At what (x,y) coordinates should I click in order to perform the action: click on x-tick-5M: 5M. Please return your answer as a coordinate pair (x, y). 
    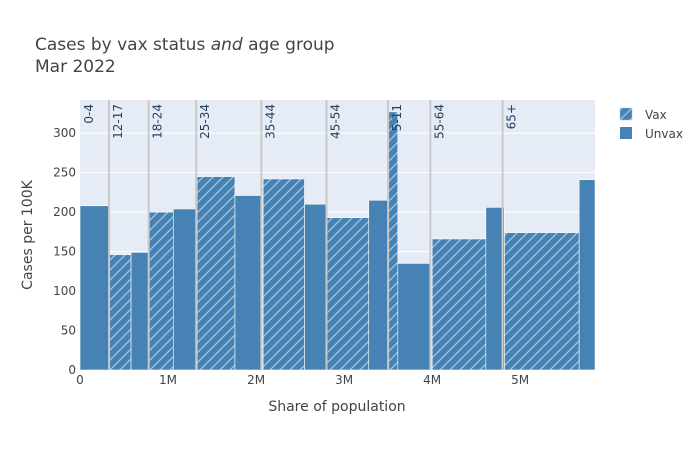
    Looking at the image, I should click on (520, 380).